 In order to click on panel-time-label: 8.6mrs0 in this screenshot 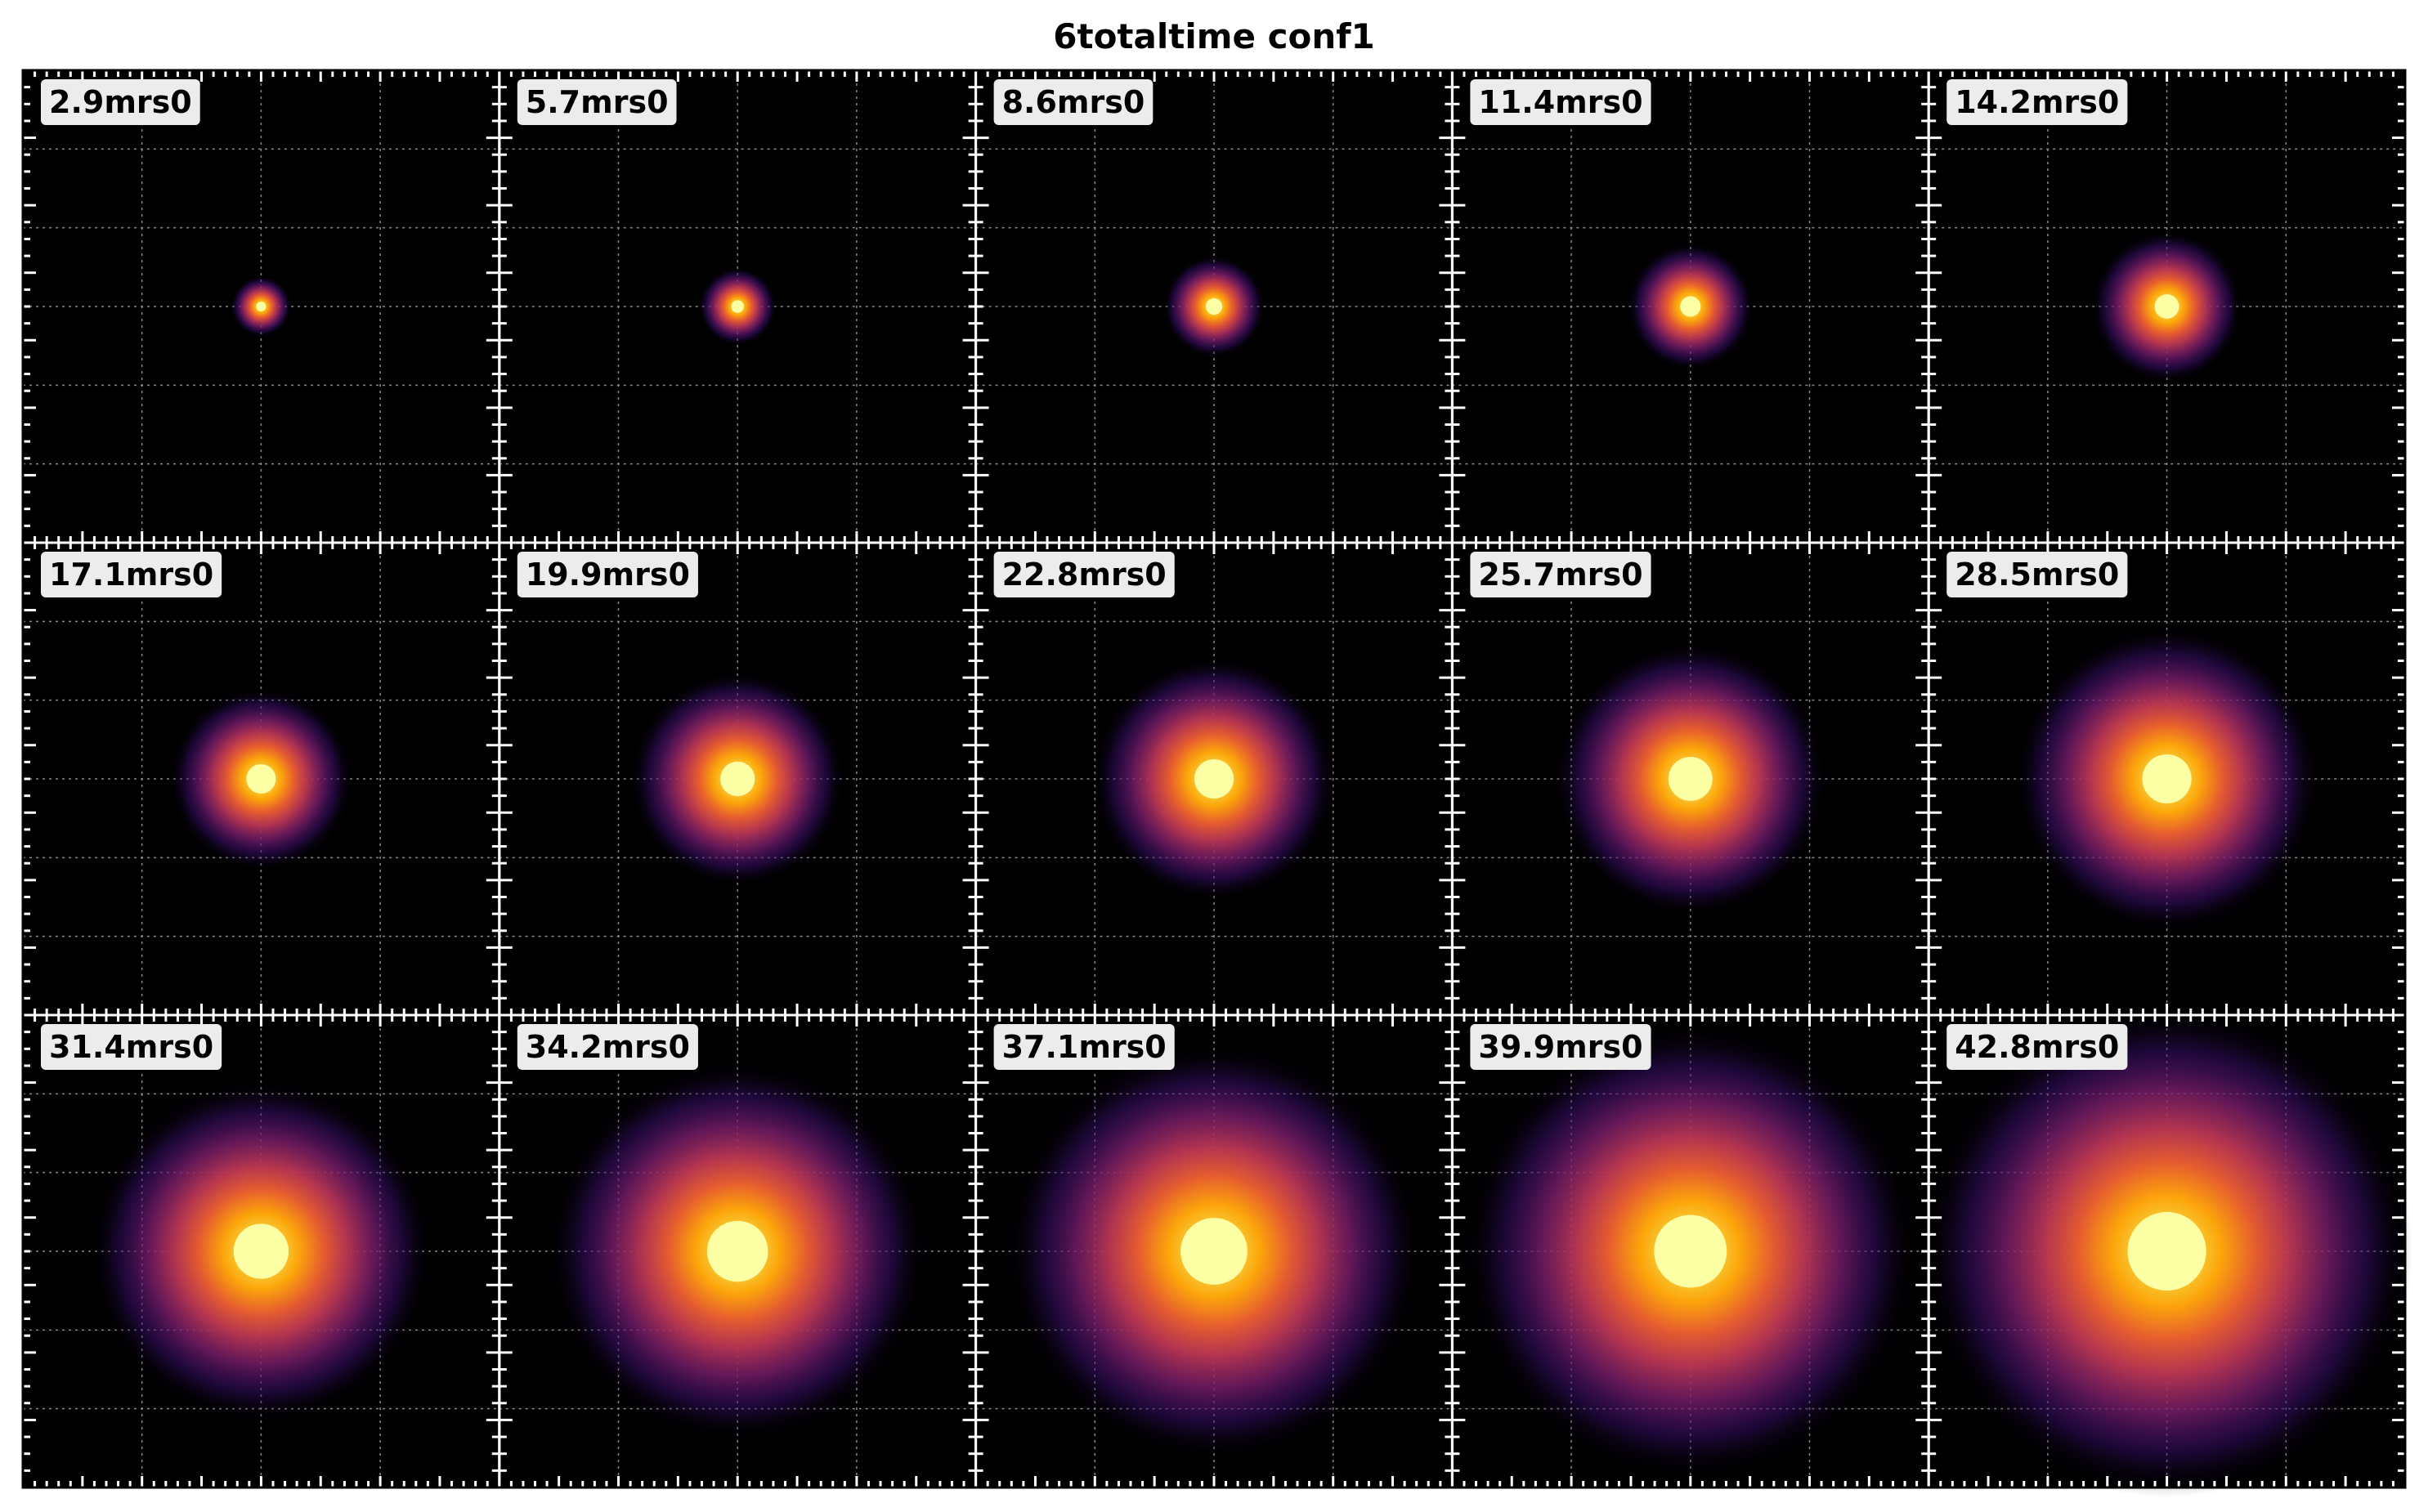, I will do `click(1074, 102)`.